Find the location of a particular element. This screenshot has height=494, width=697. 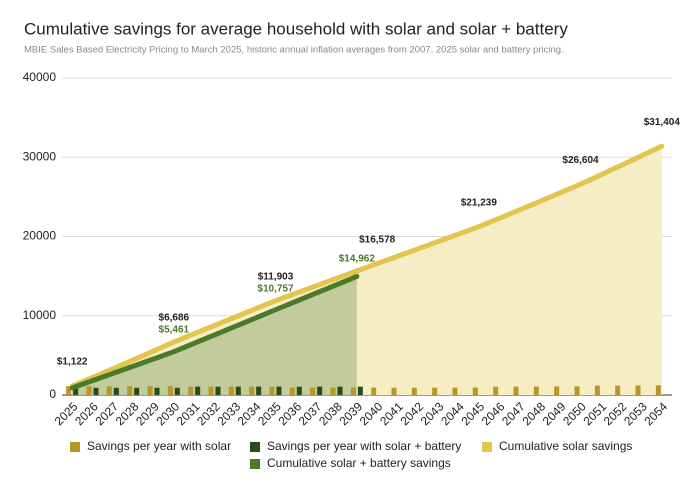

data-label: $26,604 is located at coordinates (580, 160).